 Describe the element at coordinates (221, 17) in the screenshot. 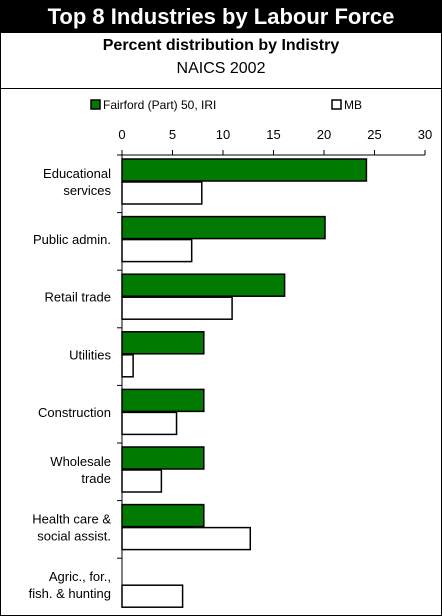

I see `chart-title: Top 8 Industries by Labour Force` at that location.